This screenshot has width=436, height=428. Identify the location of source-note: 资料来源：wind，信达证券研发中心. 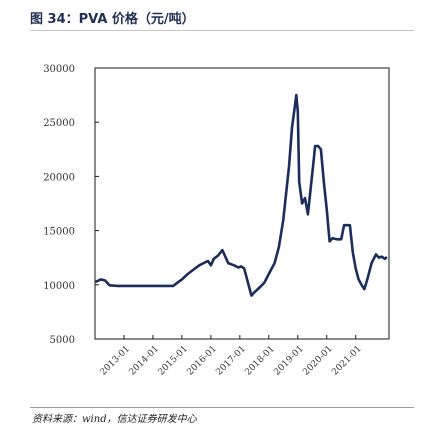
(114, 419).